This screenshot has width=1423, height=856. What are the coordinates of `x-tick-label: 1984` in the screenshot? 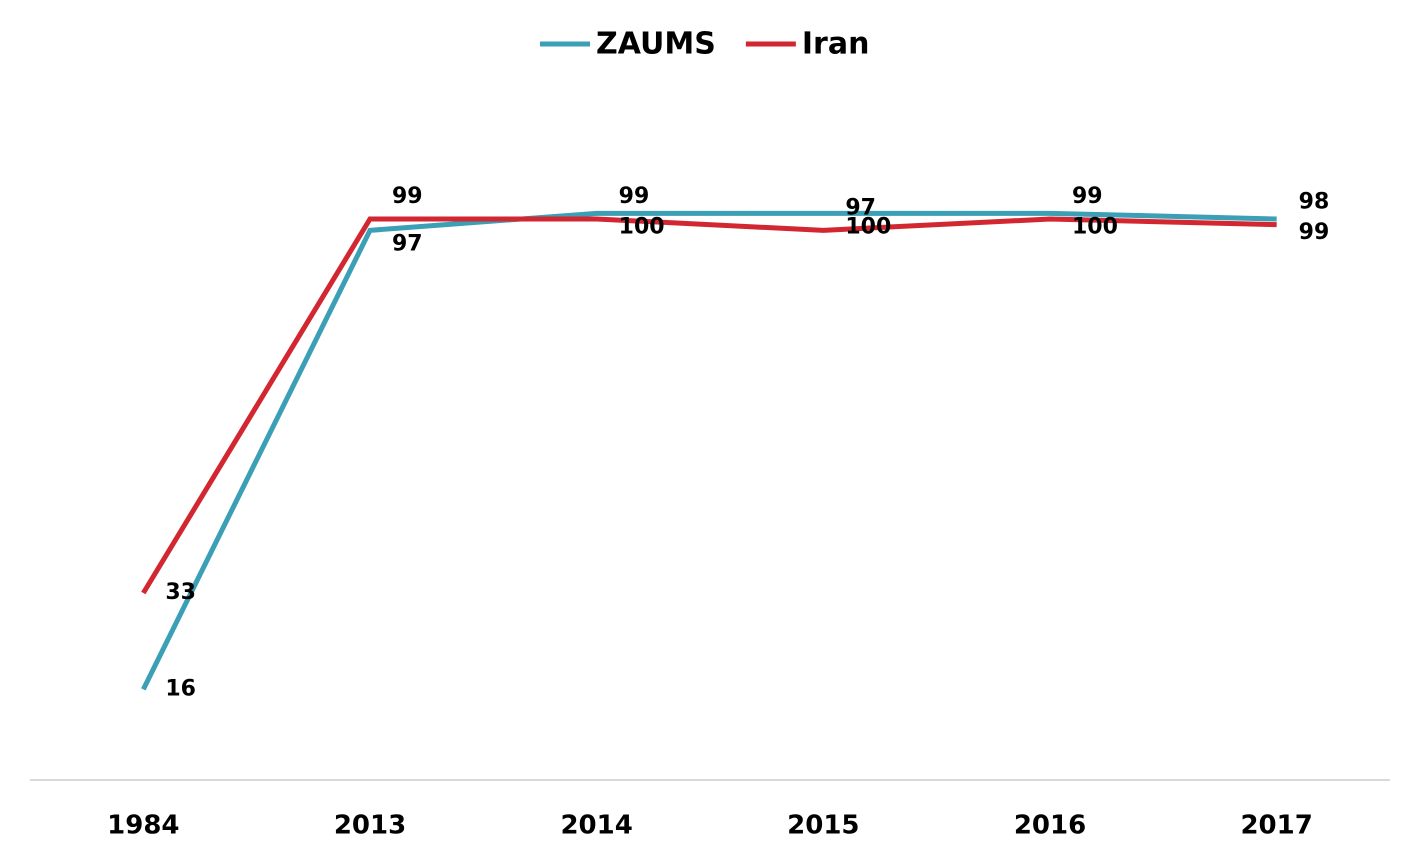 It's located at (143, 826).